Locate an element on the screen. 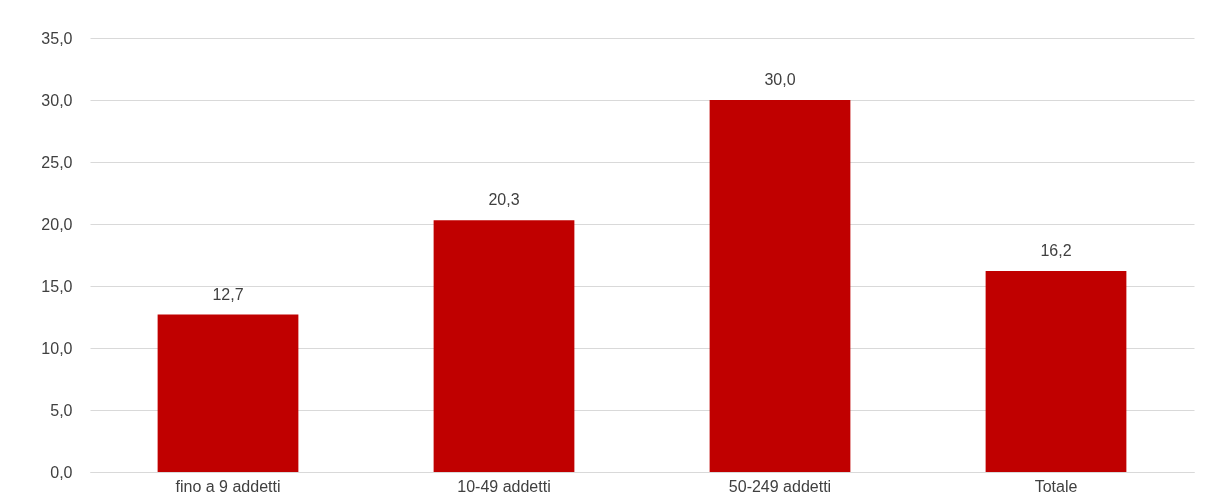 The width and height of the screenshot is (1214, 502). y-tick-label: 10,0 is located at coordinates (57, 348).